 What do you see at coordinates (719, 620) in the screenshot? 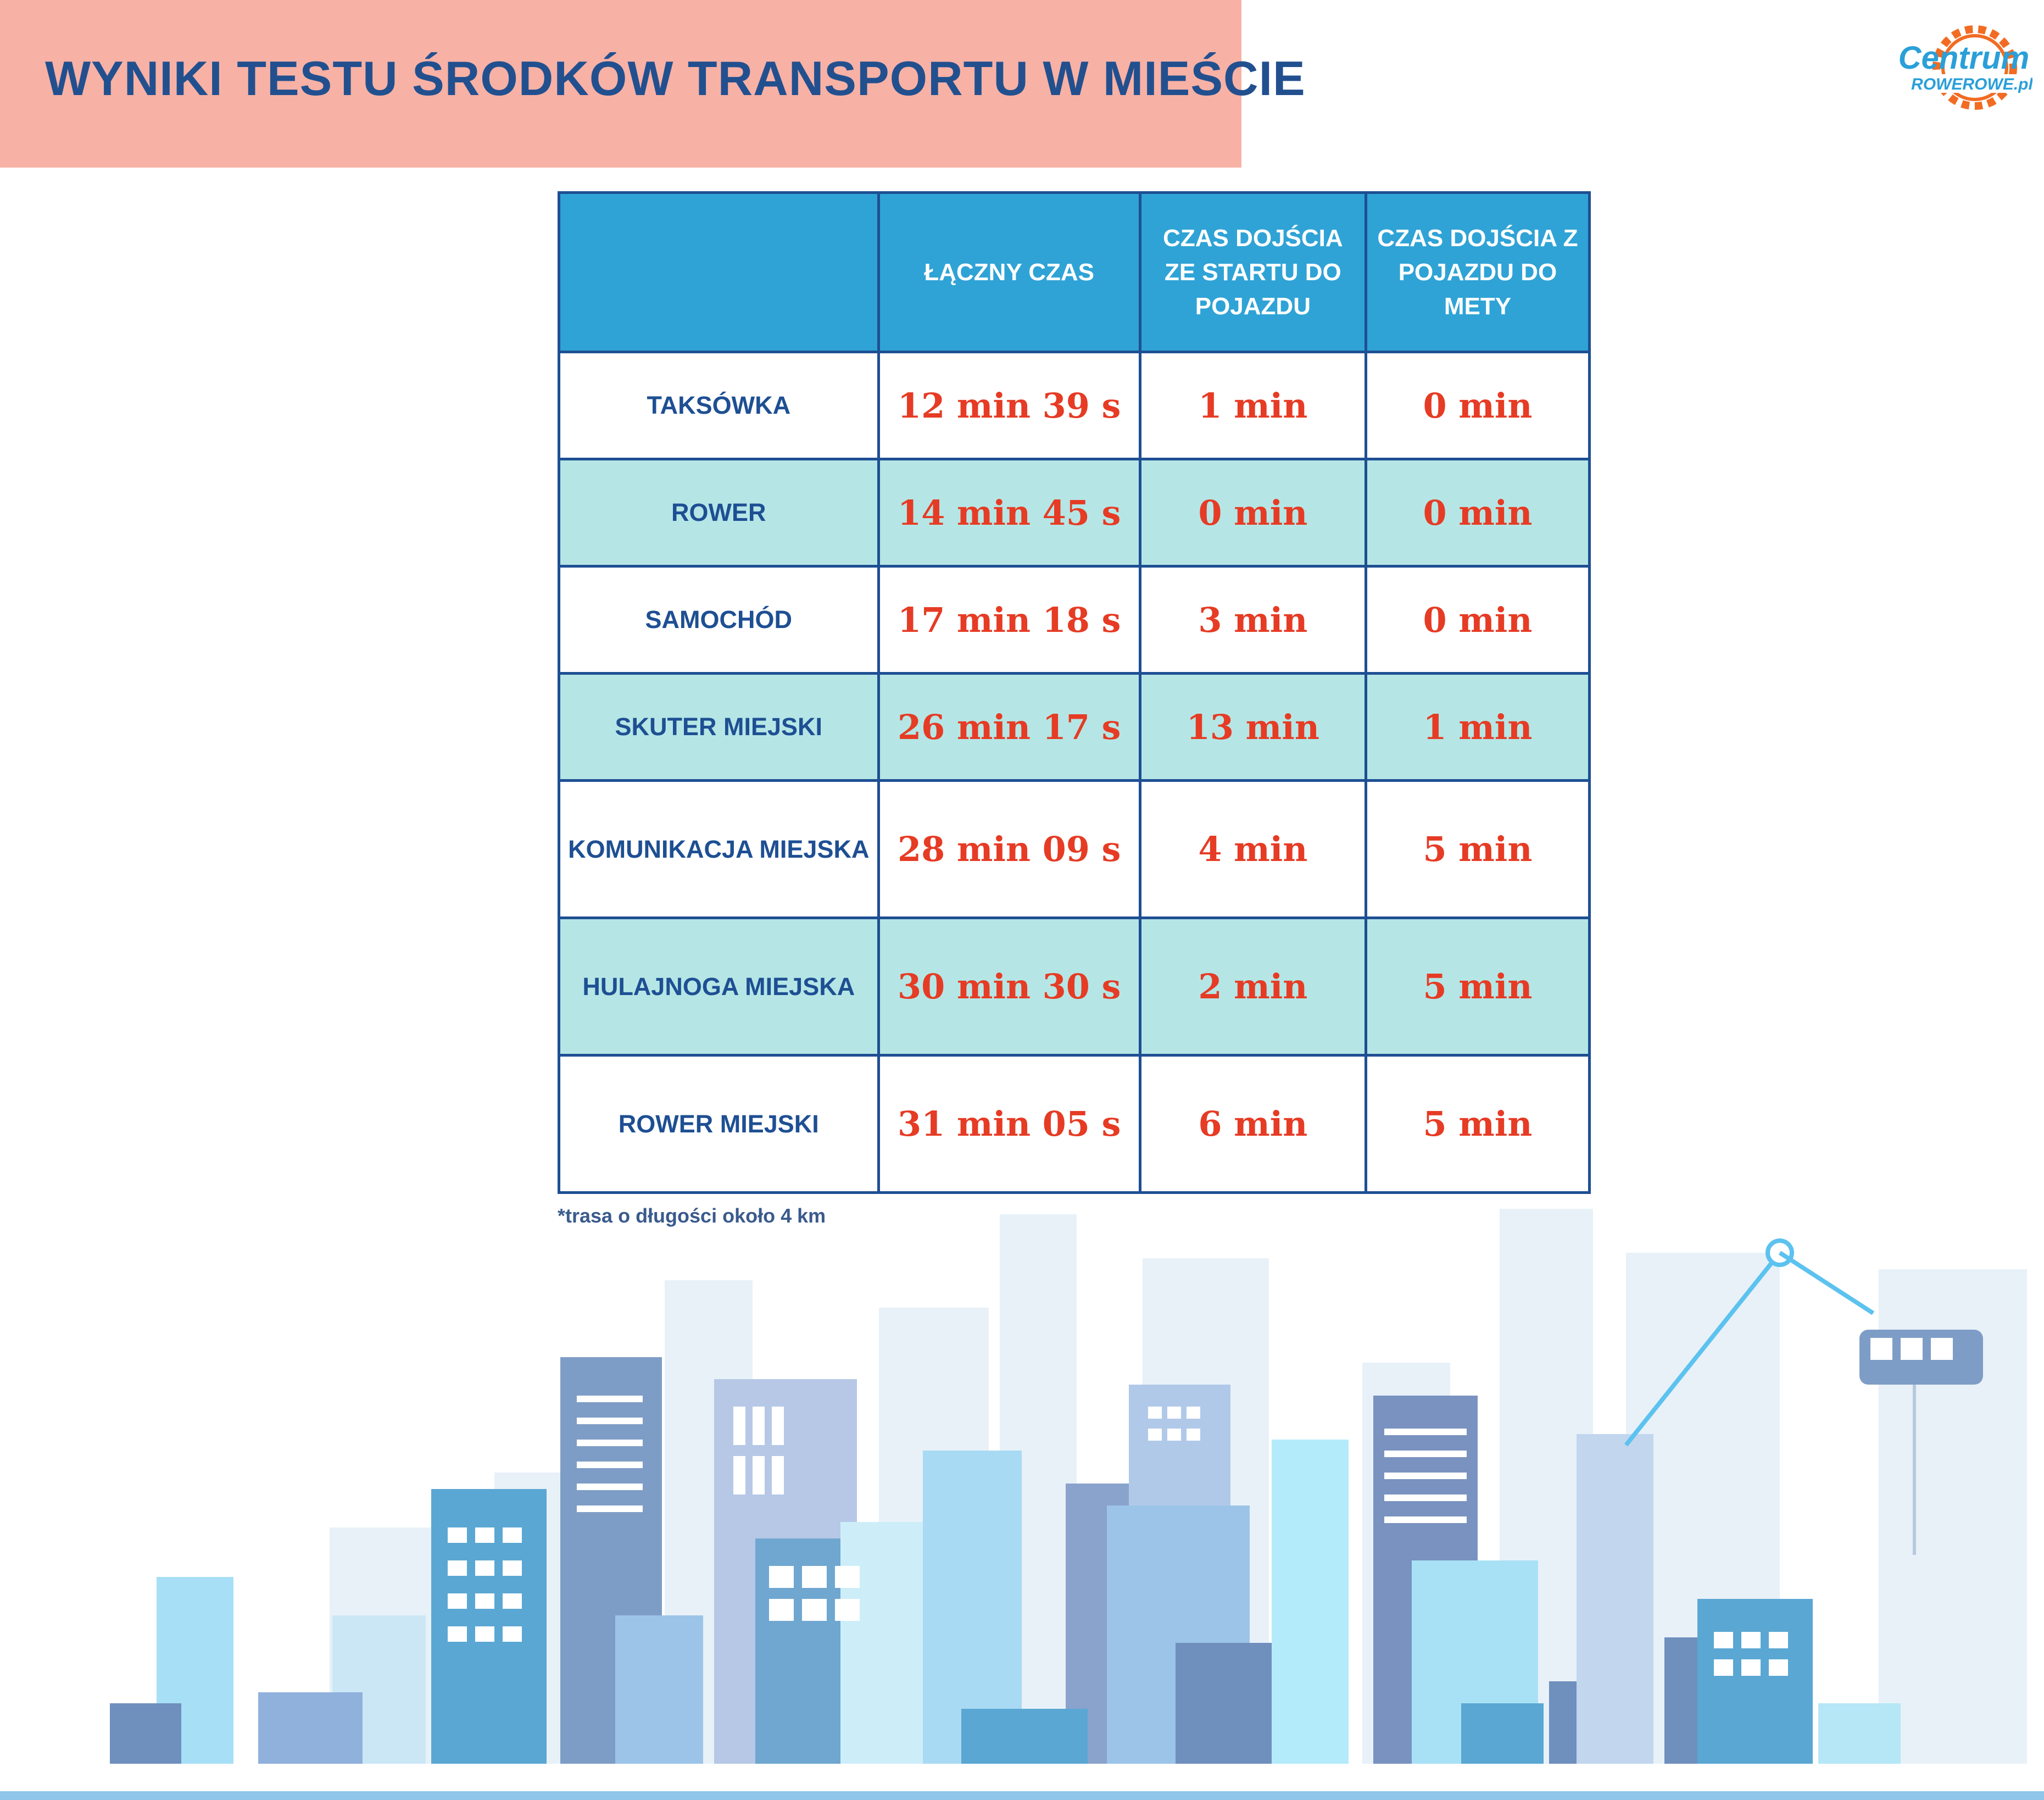
I see `row-label: SAMOCHÓD` at bounding box center [719, 620].